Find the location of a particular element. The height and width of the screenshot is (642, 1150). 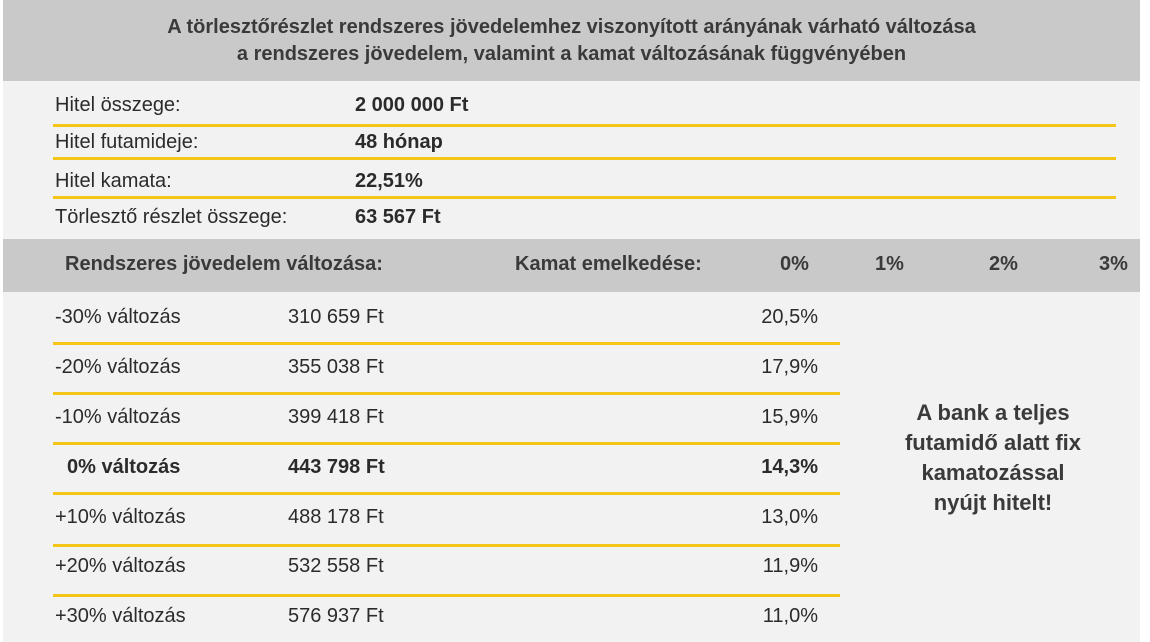

row-amount: 443 798 Ft is located at coordinates (336, 467).